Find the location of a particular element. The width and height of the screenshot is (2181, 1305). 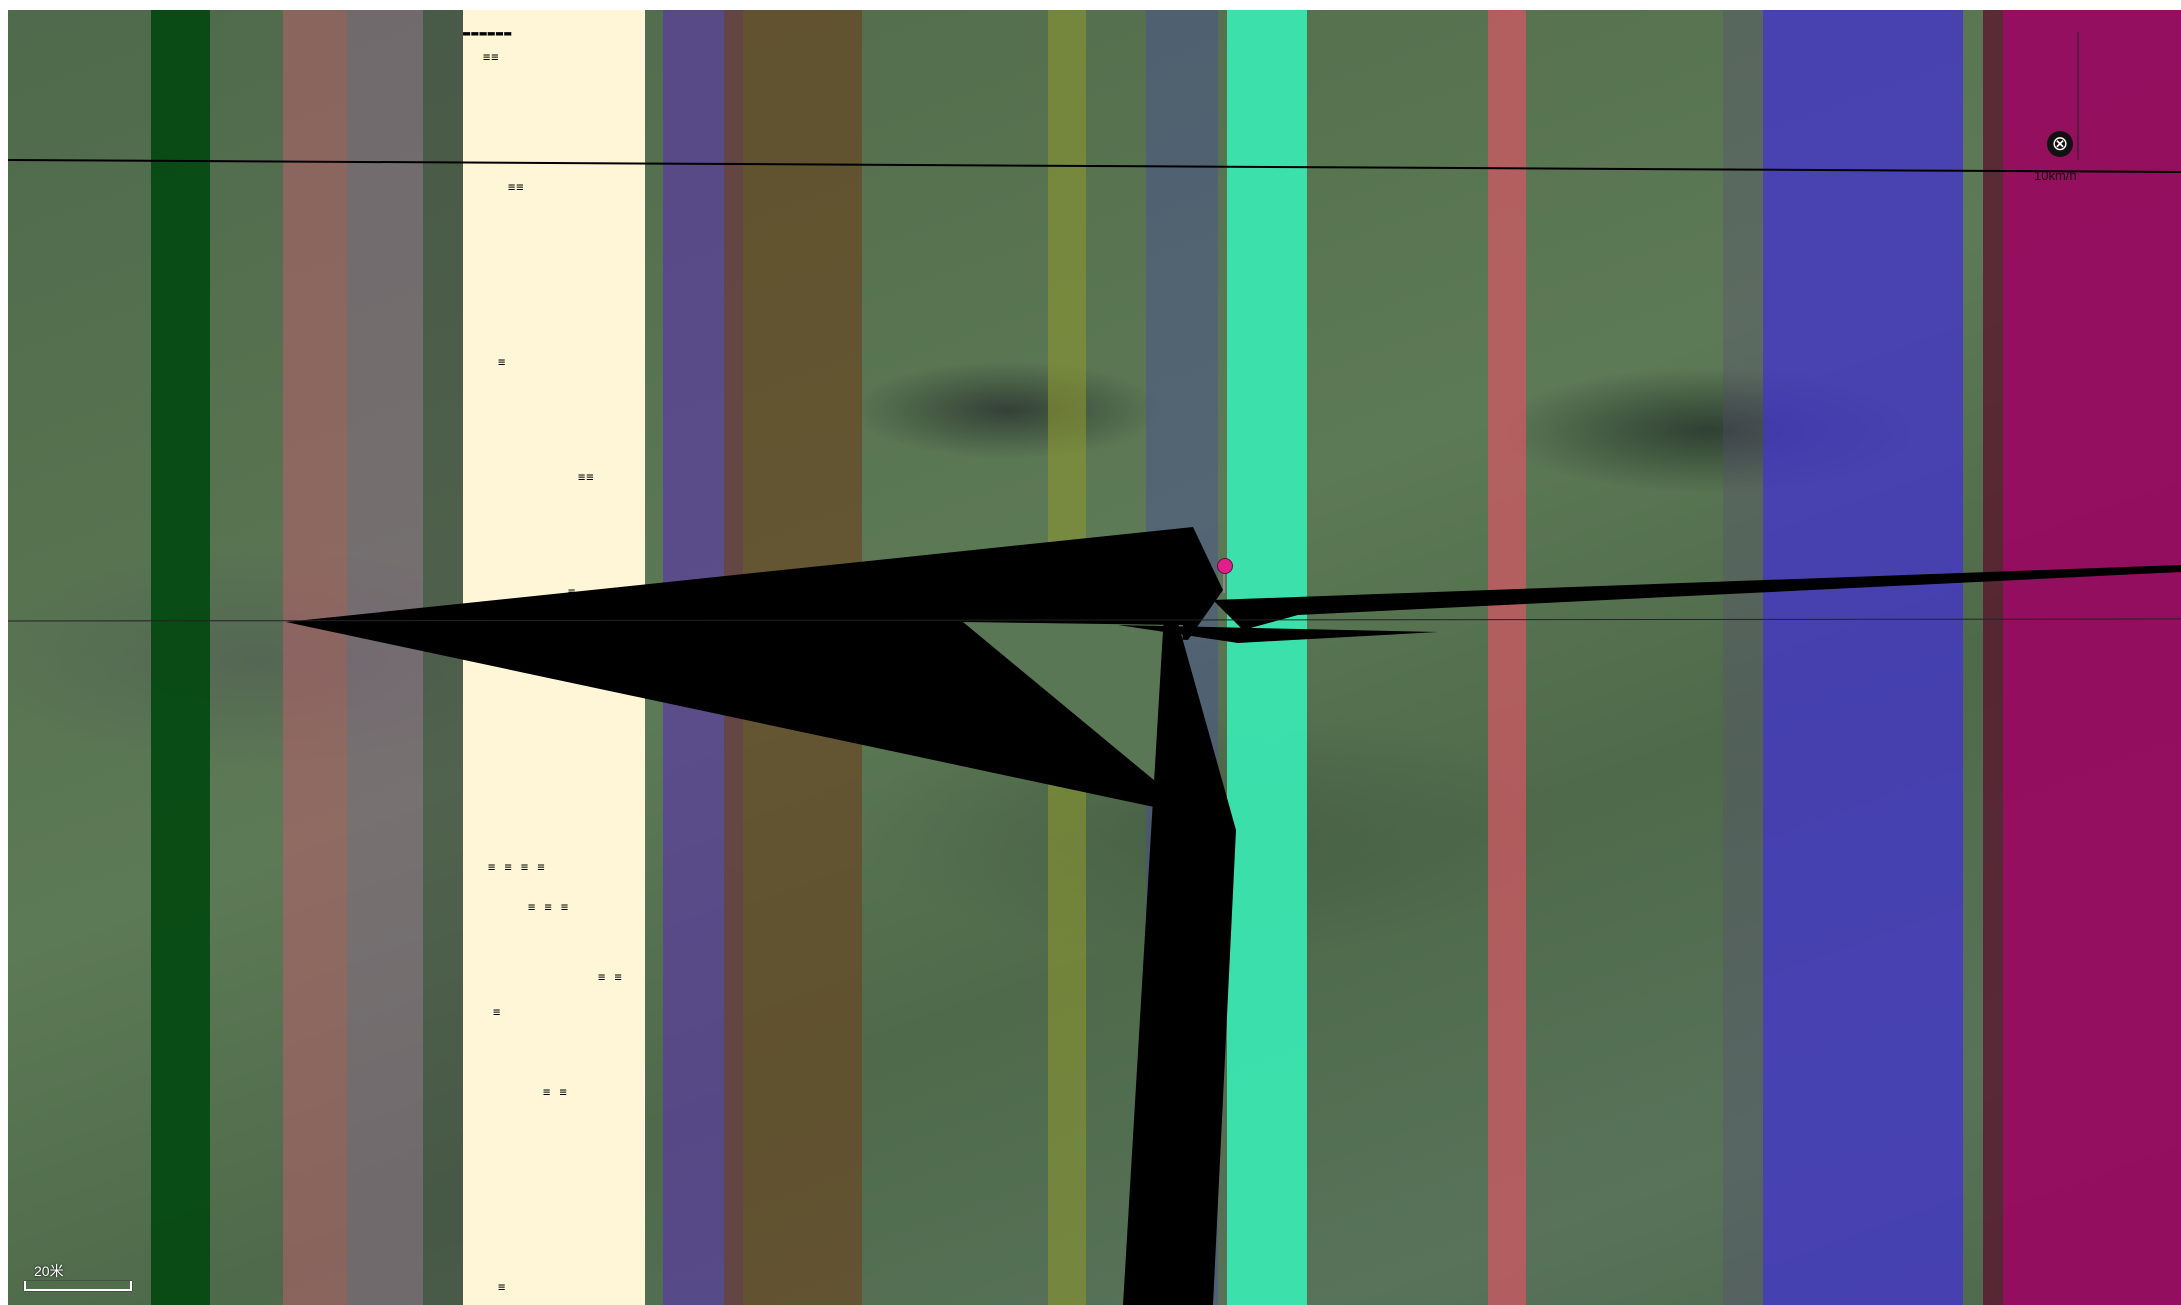

map-pin-icon is located at coordinates (1225, 566).